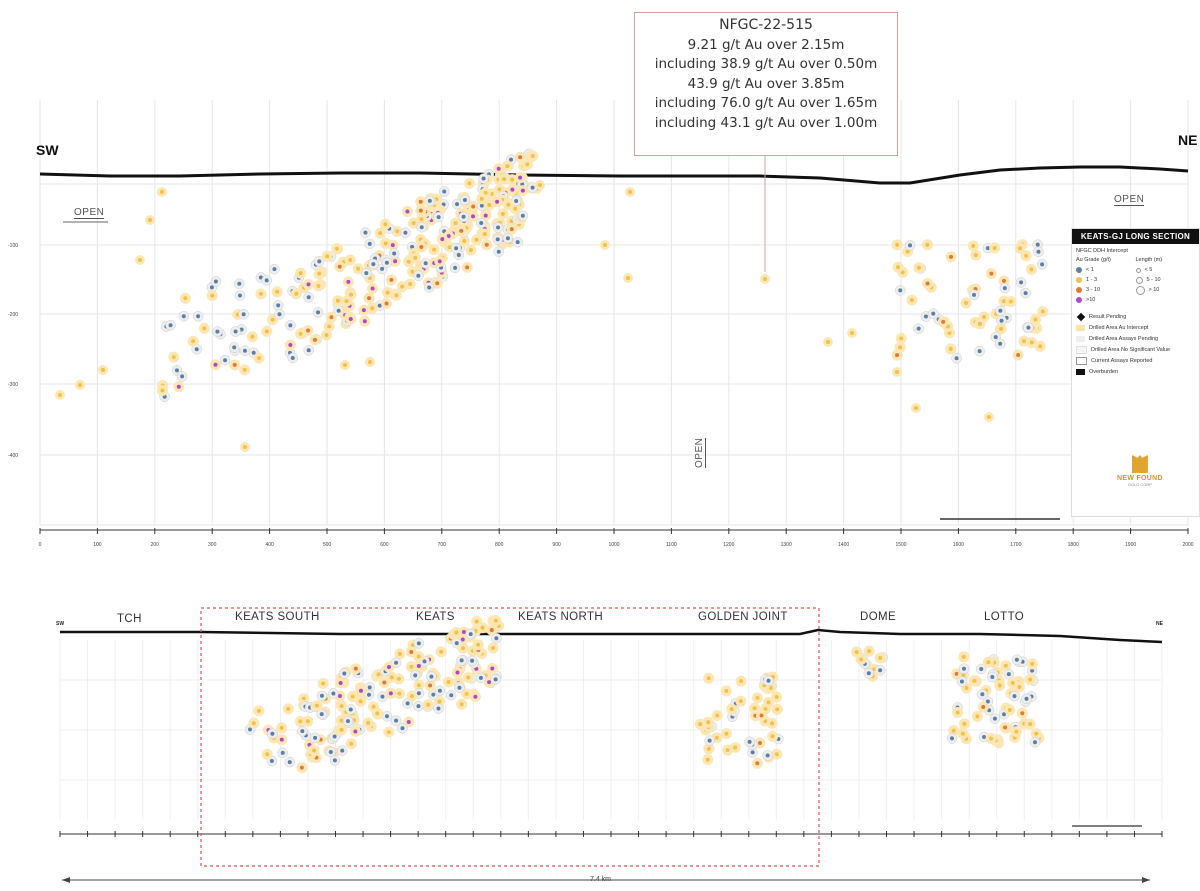 Image resolution: width=1200 pixels, height=891 pixels. Describe the element at coordinates (1159, 624) in the screenshot. I see `lower-ne-label: NE` at that location.